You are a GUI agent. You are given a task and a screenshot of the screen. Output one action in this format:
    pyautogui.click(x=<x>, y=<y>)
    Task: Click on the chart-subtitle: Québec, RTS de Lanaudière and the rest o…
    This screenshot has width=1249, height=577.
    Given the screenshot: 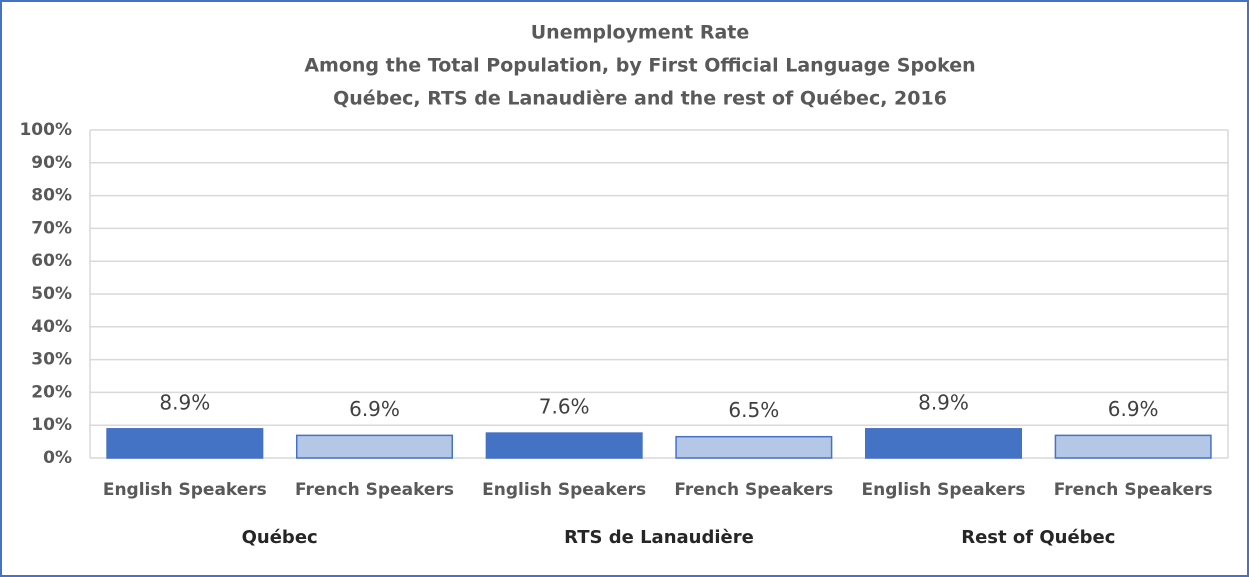 What is the action you would take?
    pyautogui.click(x=640, y=99)
    